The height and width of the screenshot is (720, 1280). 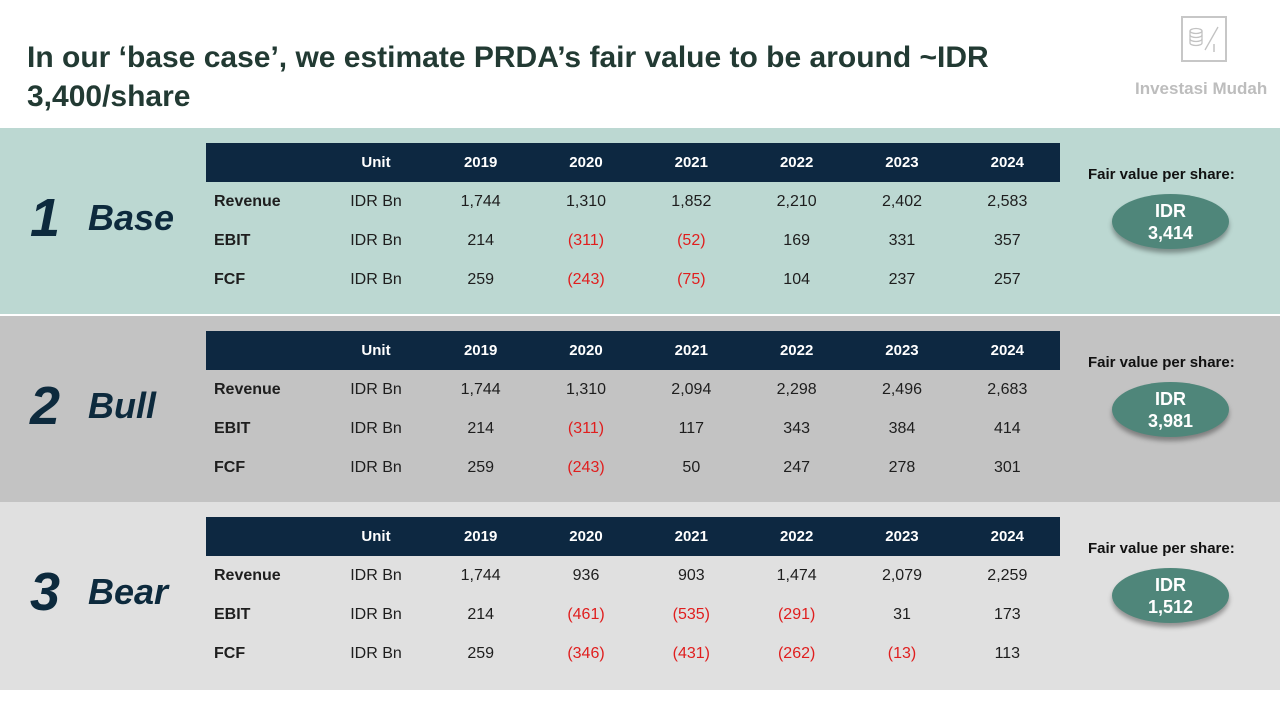 I want to click on value-cell: 2,402, so click(x=901, y=201).